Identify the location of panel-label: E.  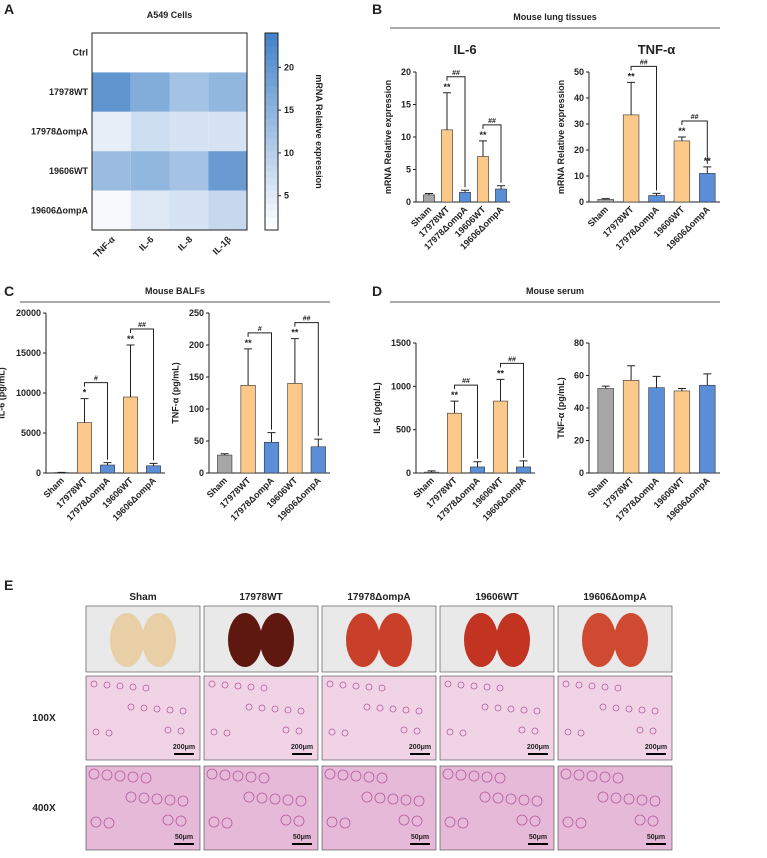
(8, 585).